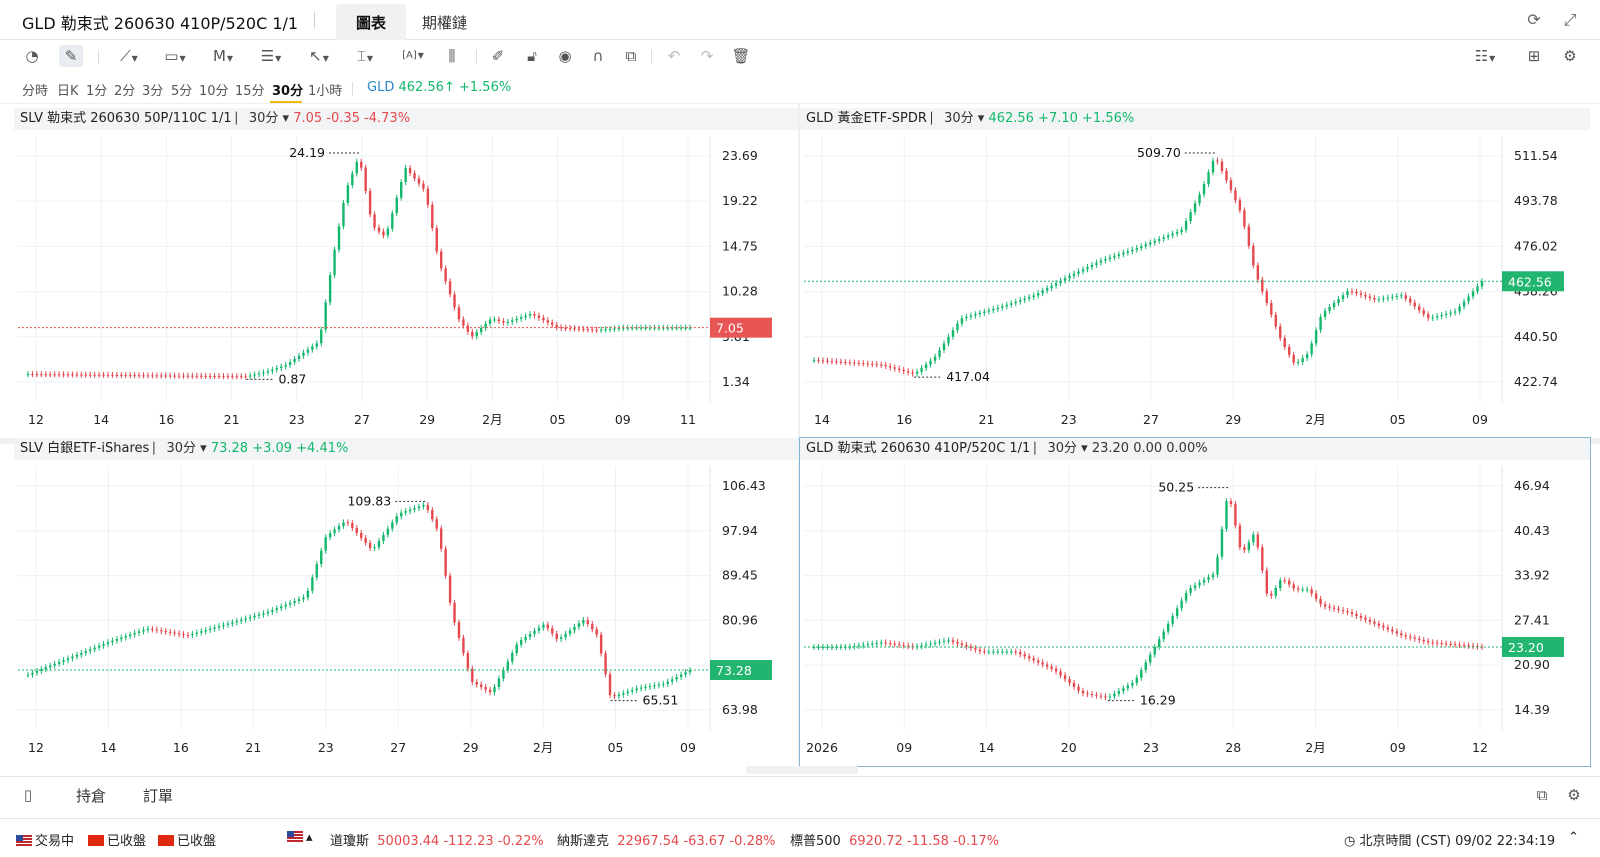  I want to click on line-icon: ⟋▼, so click(129, 56).